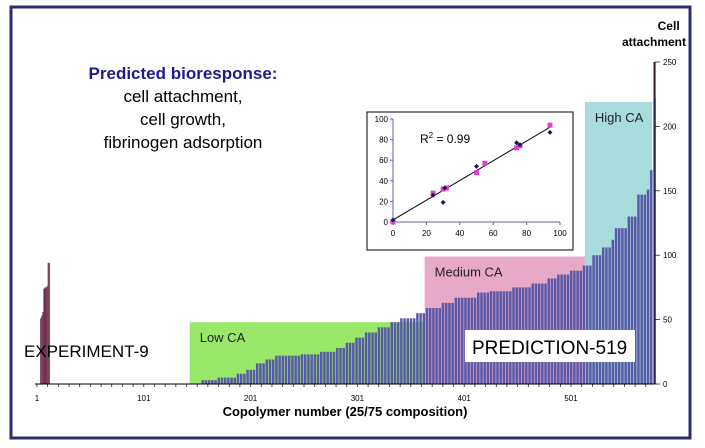  What do you see at coordinates (445, 138) in the screenshot?
I see `r-squared-annotation: R2 = 0.99` at bounding box center [445, 138].